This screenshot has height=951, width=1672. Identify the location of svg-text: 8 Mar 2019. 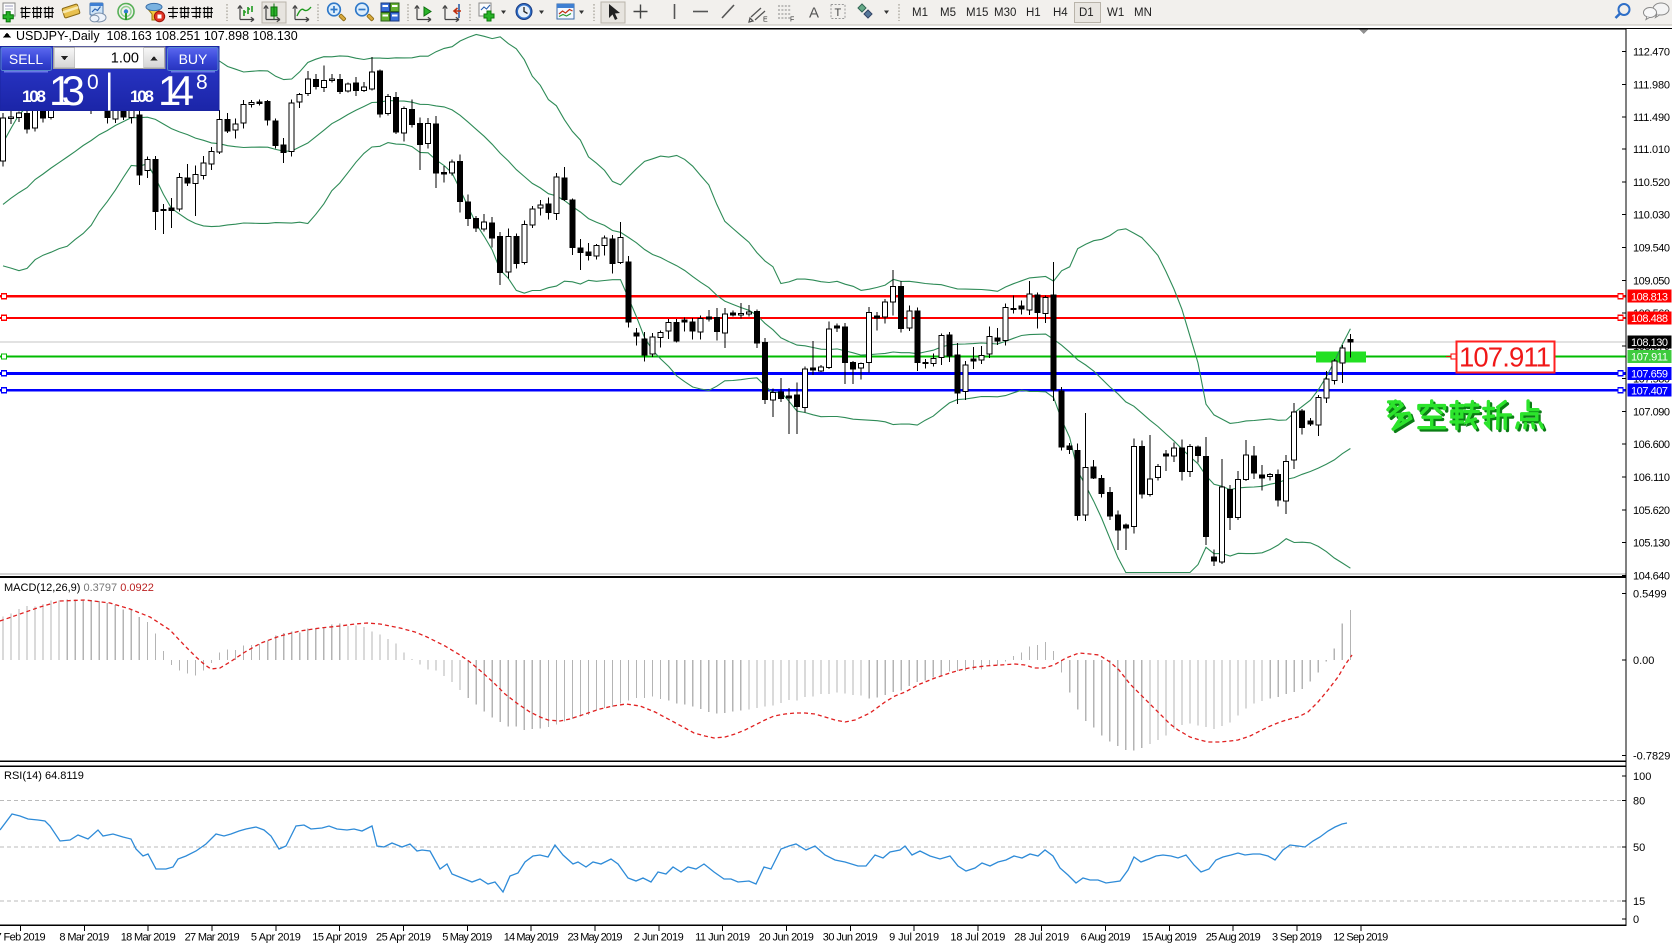
(84, 938).